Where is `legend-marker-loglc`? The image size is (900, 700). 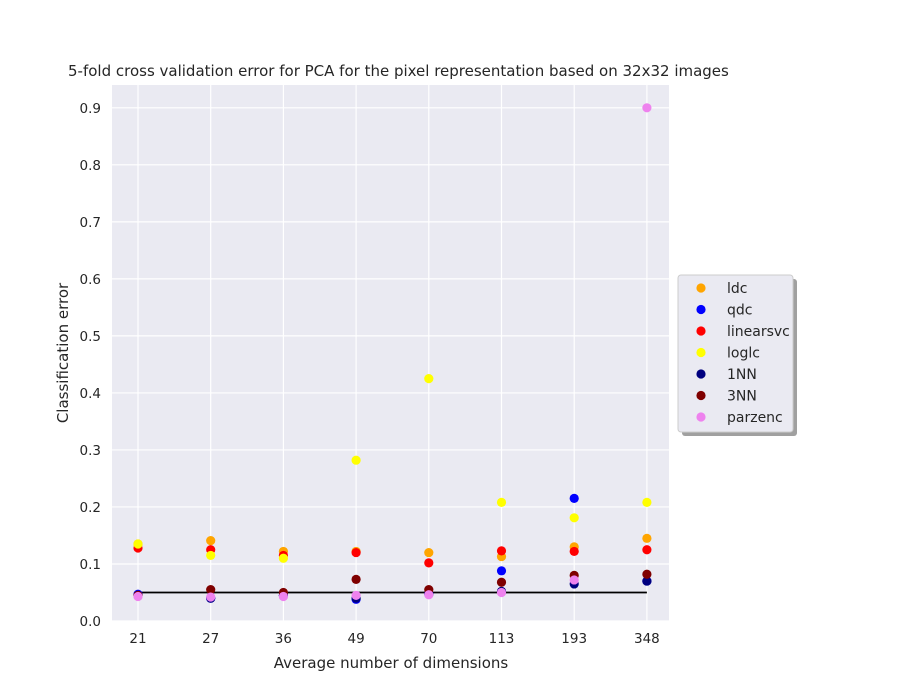 legend-marker-loglc is located at coordinates (701, 352).